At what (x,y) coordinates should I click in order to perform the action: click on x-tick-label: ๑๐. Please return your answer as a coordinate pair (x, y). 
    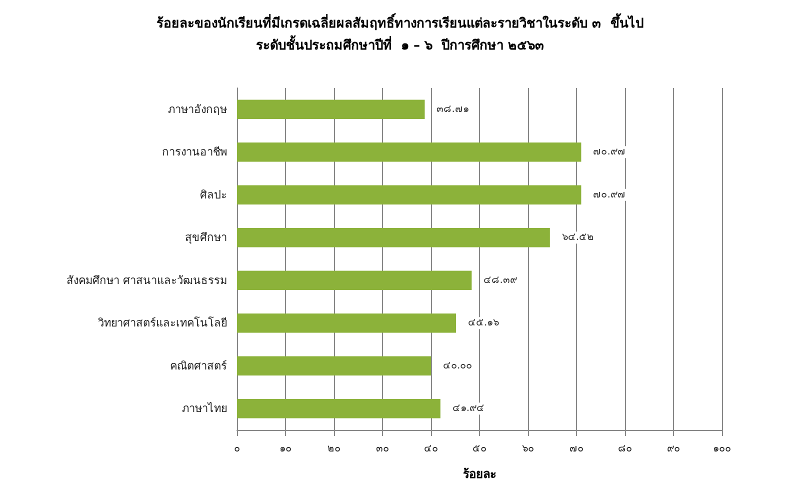
    Looking at the image, I should click on (286, 449).